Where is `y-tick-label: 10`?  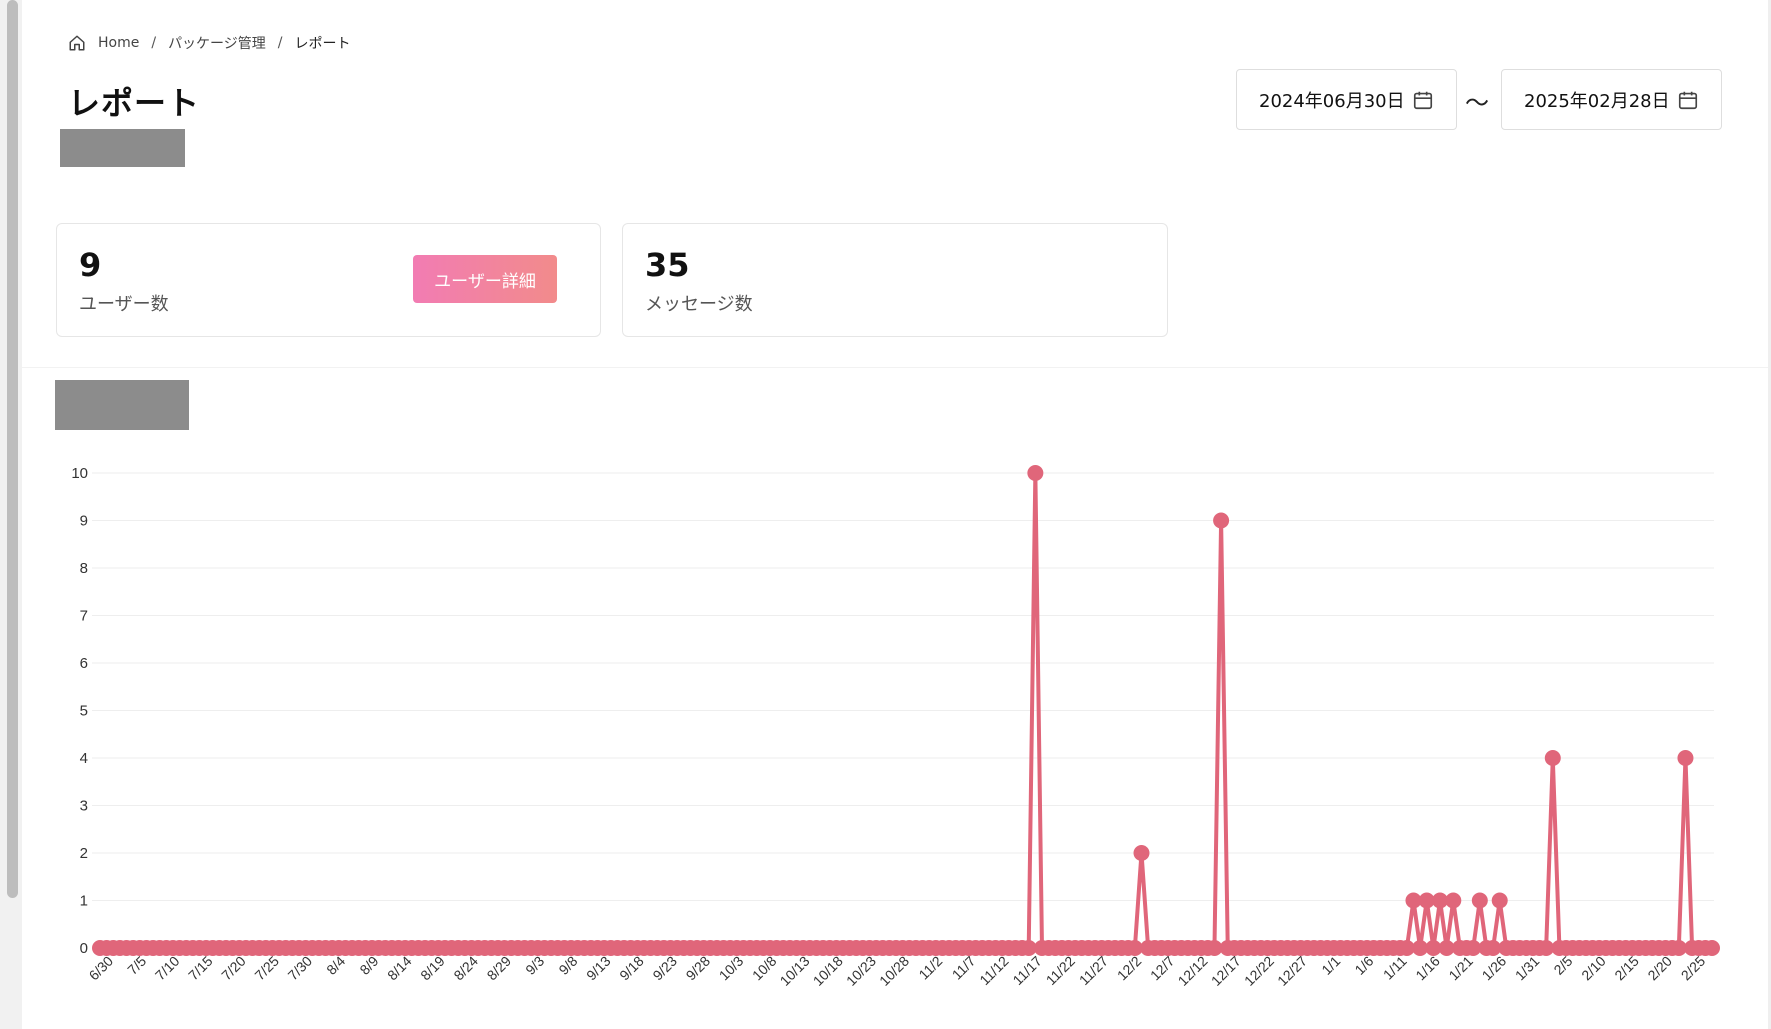
y-tick-label: 10 is located at coordinates (79, 473).